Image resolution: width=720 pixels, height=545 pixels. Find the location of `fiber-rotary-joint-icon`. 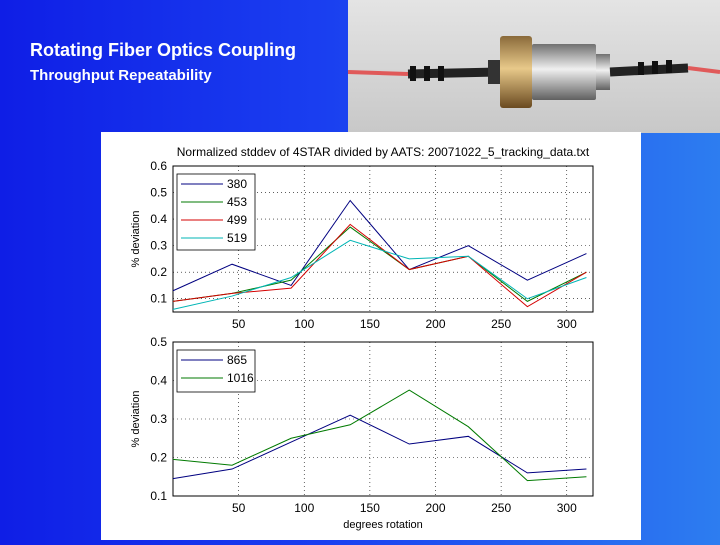

fiber-rotary-joint-icon is located at coordinates (533, 66).